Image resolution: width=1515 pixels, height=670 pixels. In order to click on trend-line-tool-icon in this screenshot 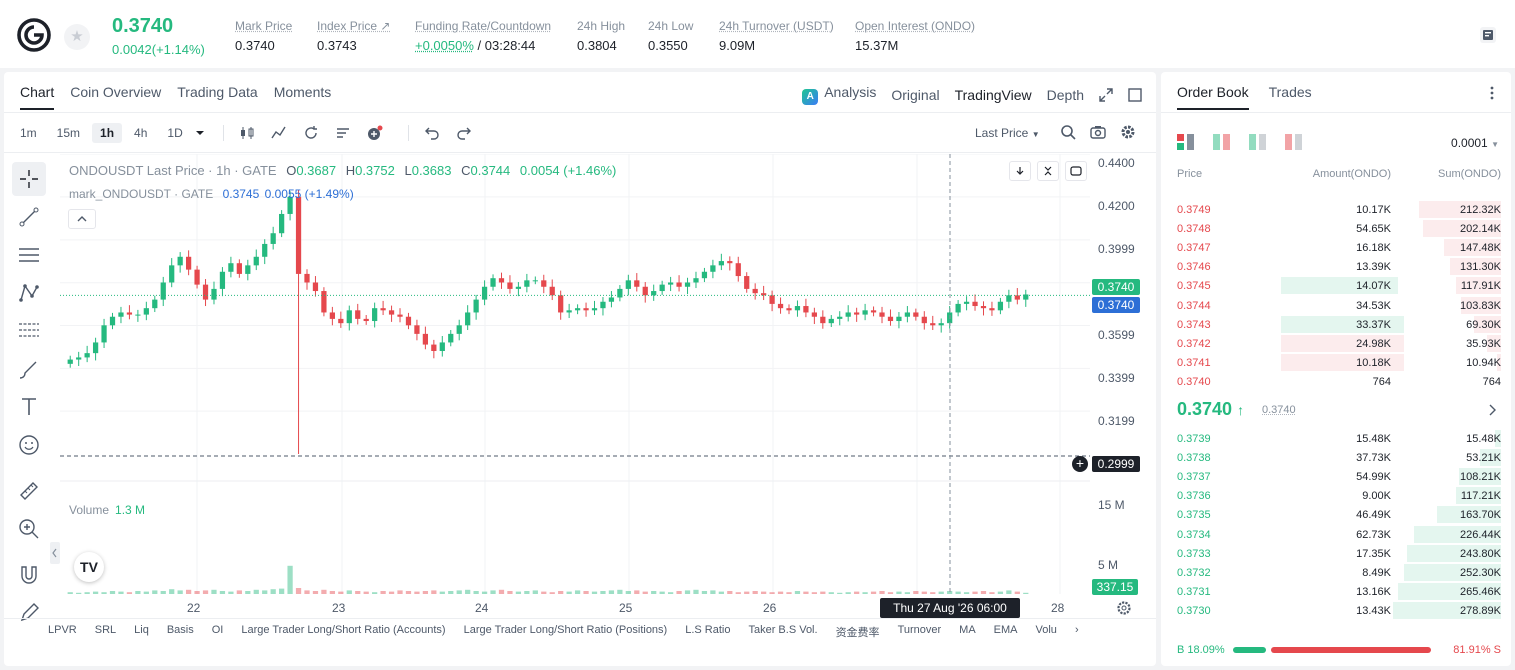, I will do `click(29, 217)`.